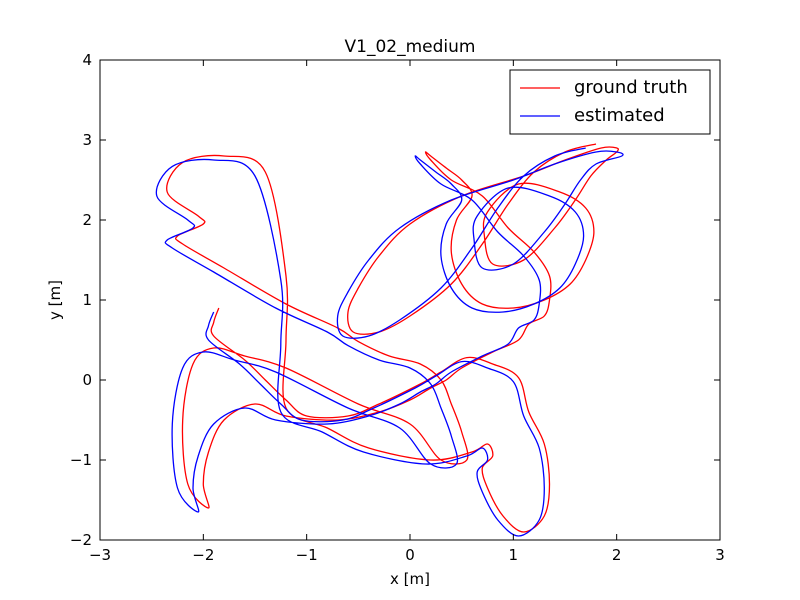 This screenshot has height=600, width=800. Describe the element at coordinates (619, 115) in the screenshot. I see `legend-label-estimated: estimated` at that location.